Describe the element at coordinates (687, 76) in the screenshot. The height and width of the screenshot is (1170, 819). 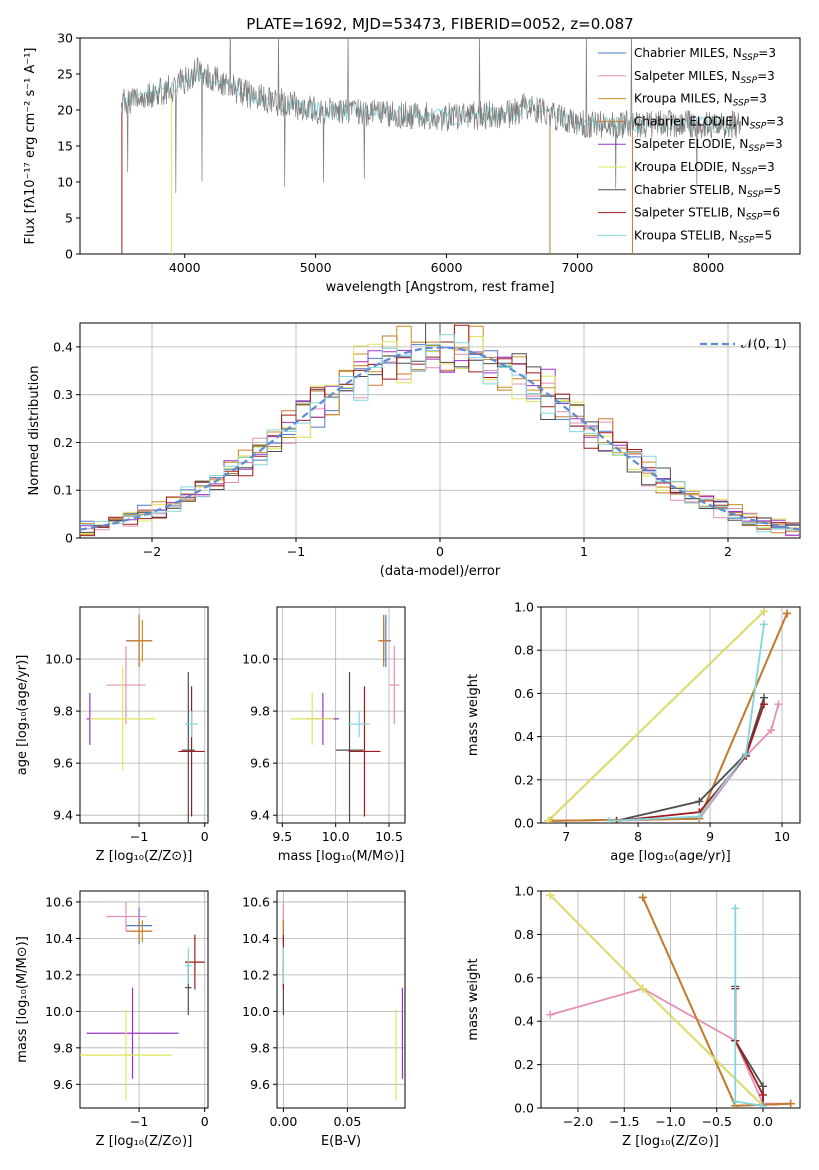
I see `legend-label-text: Salpeter MILES, N` at that location.